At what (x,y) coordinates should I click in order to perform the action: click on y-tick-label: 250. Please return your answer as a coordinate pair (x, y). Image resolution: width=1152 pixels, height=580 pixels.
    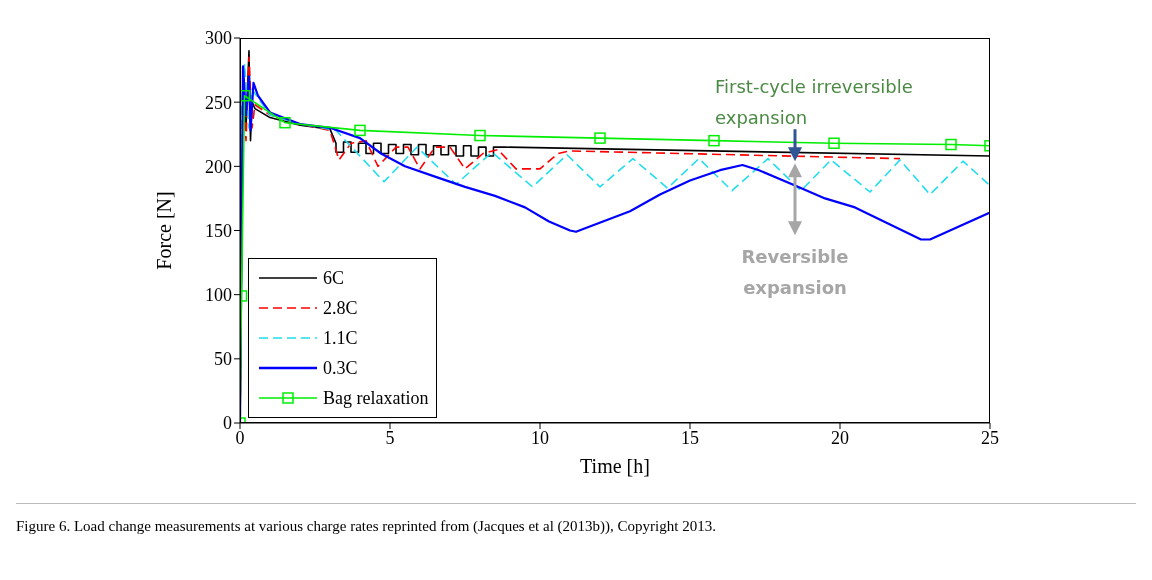
    Looking at the image, I should click on (218, 102).